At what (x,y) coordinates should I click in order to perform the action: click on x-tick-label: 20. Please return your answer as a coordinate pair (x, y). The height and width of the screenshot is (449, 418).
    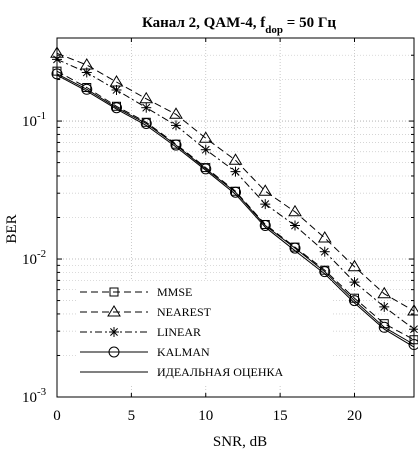
    Looking at the image, I should click on (354, 416).